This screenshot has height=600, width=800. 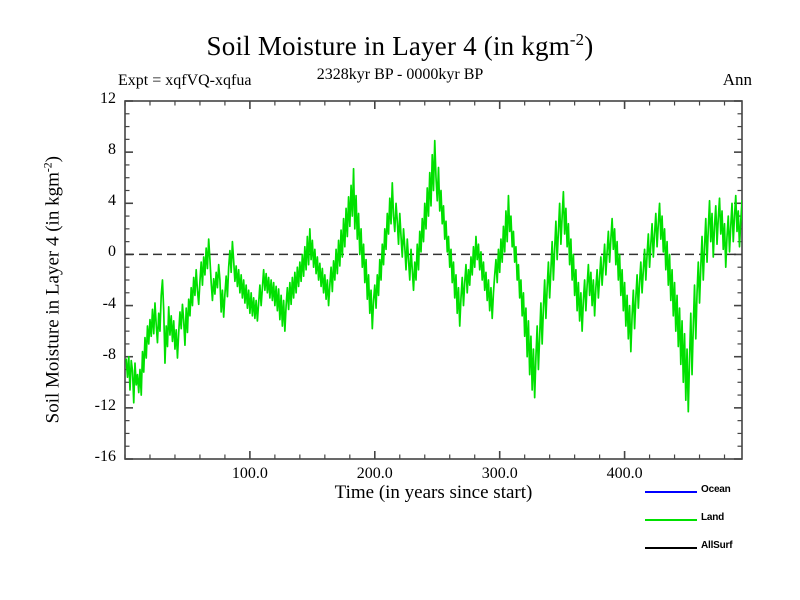 What do you see at coordinates (577, 39) in the screenshot?
I see `main-title-superscript: -2` at bounding box center [577, 39].